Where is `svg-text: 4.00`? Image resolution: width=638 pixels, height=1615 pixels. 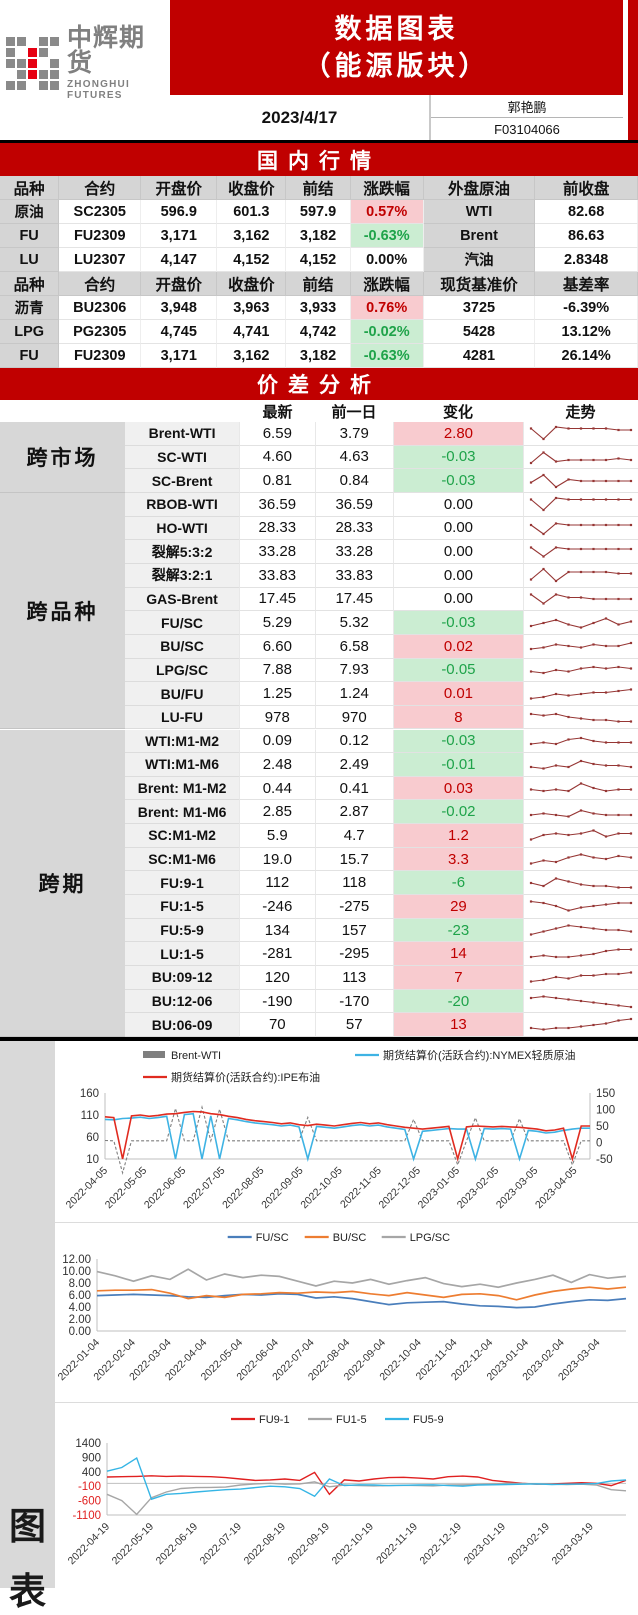
svg-text: 4.00 is located at coordinates (80, 1308).